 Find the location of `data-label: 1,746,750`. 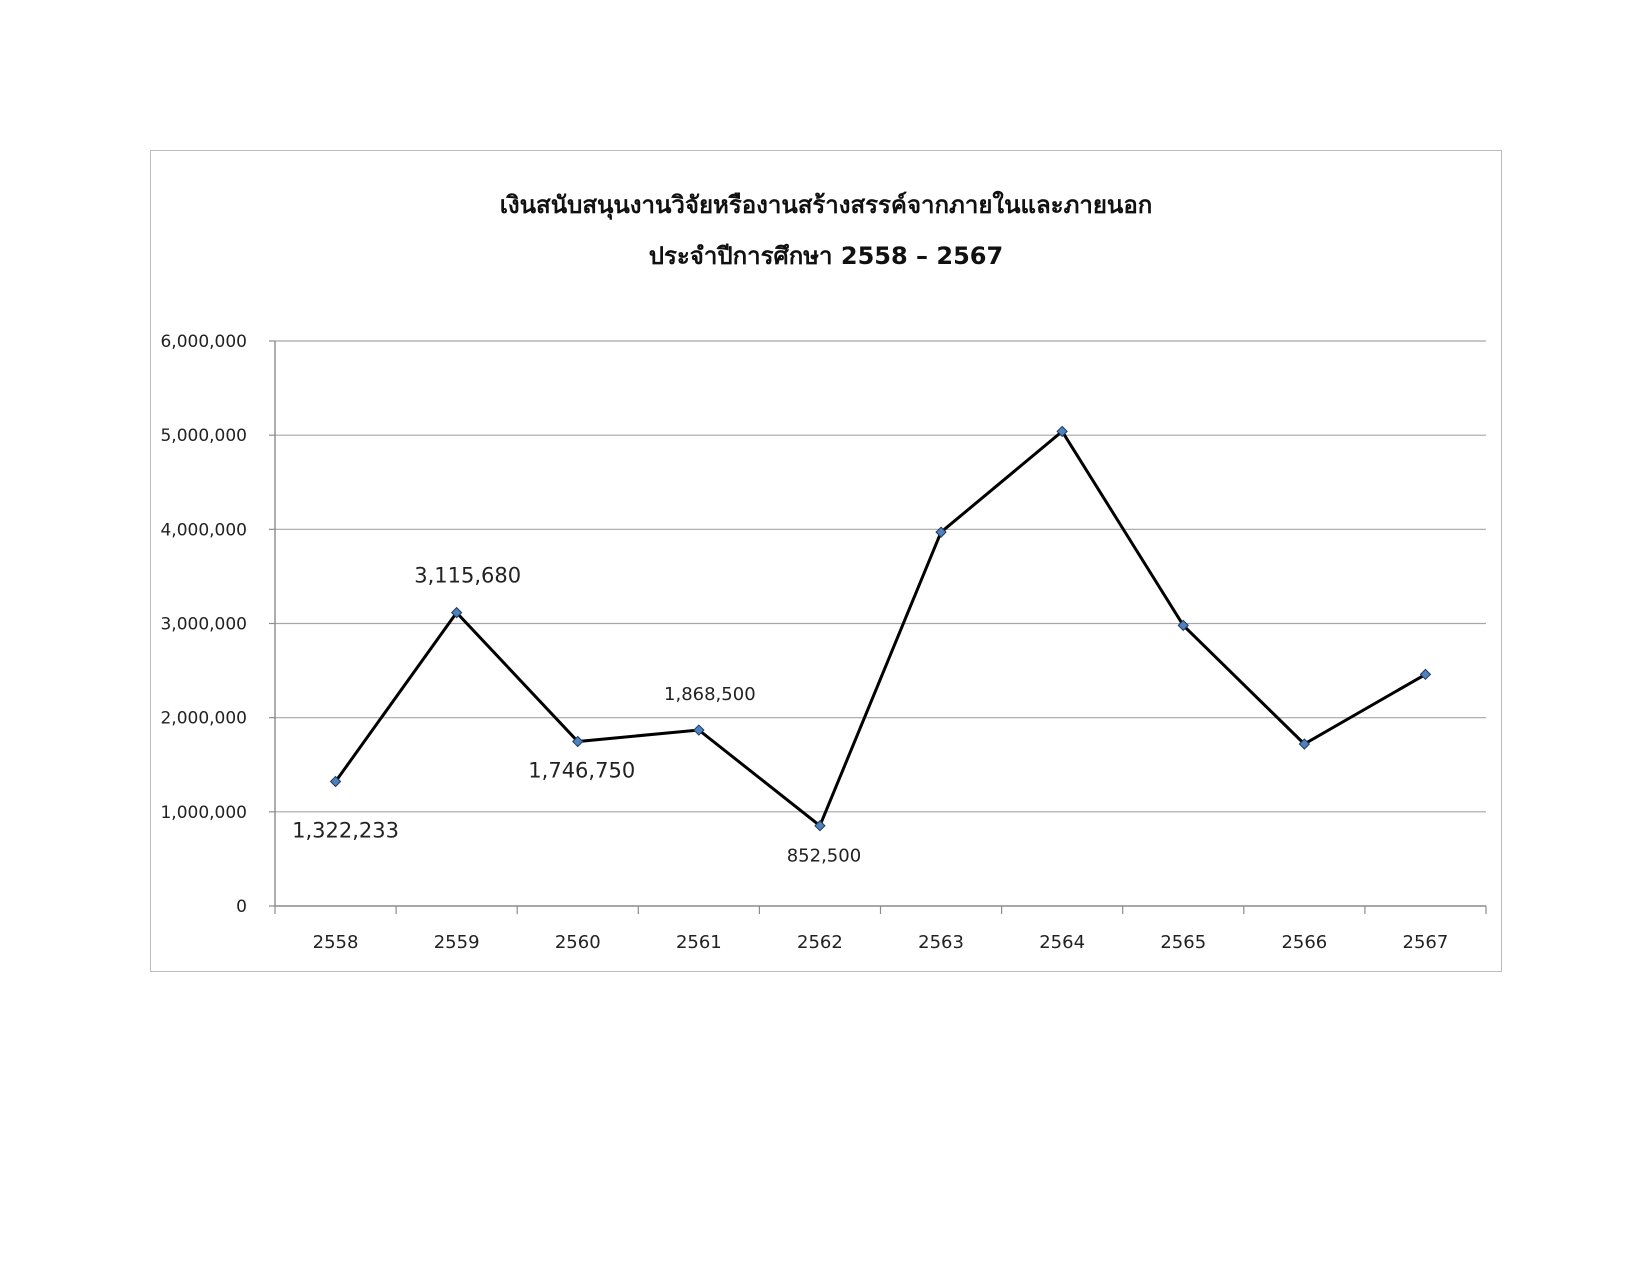

data-label: 1,746,750 is located at coordinates (581, 771).